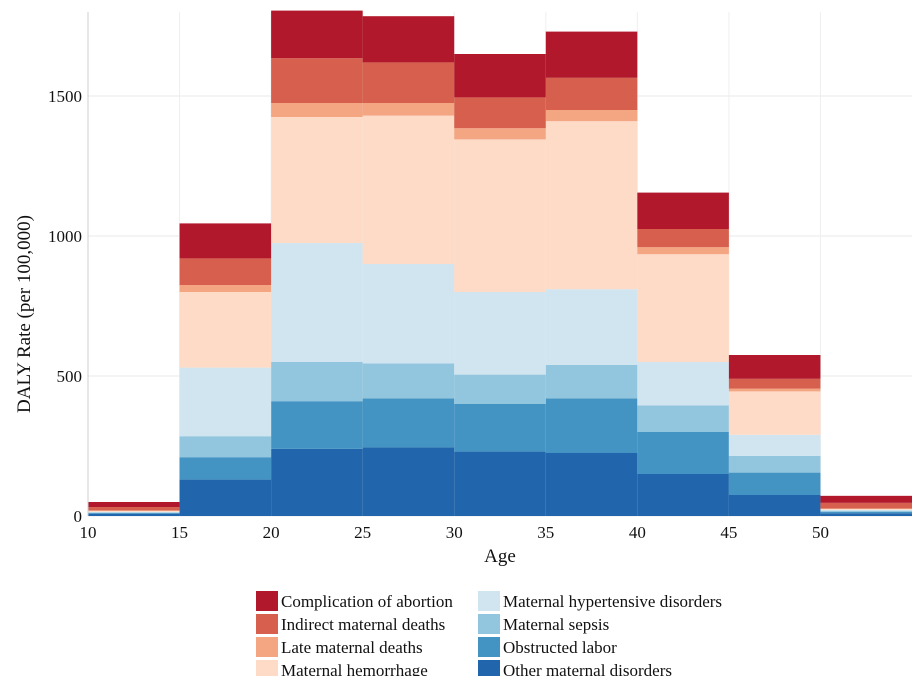 This screenshot has height=676, width=912. I want to click on legend-label: Maternal hemorrhage, so click(354, 668).